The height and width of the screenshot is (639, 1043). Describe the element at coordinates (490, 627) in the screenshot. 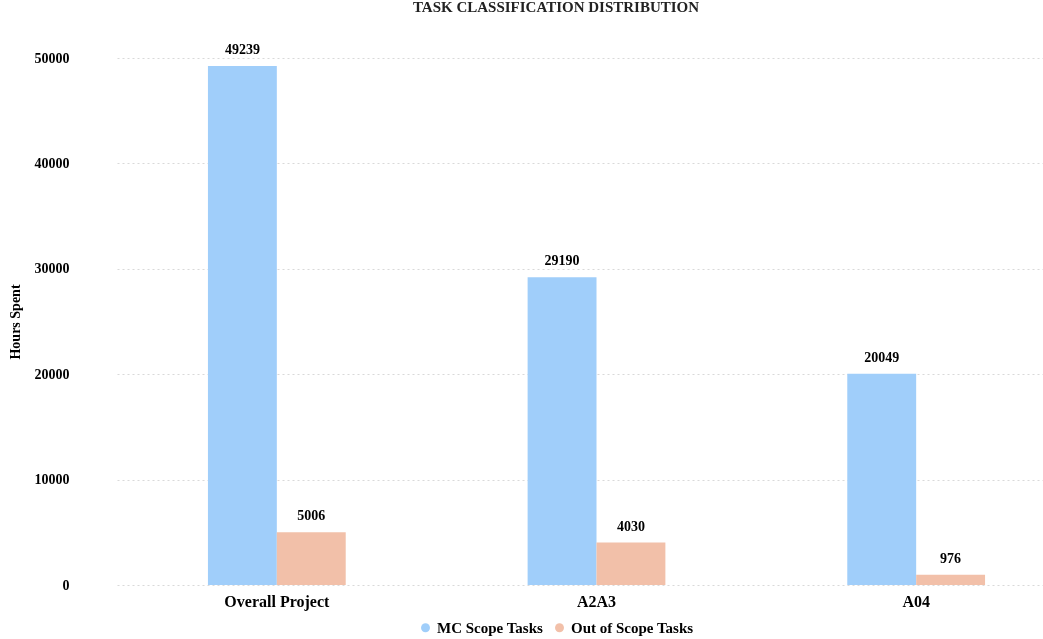

I see `legend-label: MC Scope Tasks` at that location.